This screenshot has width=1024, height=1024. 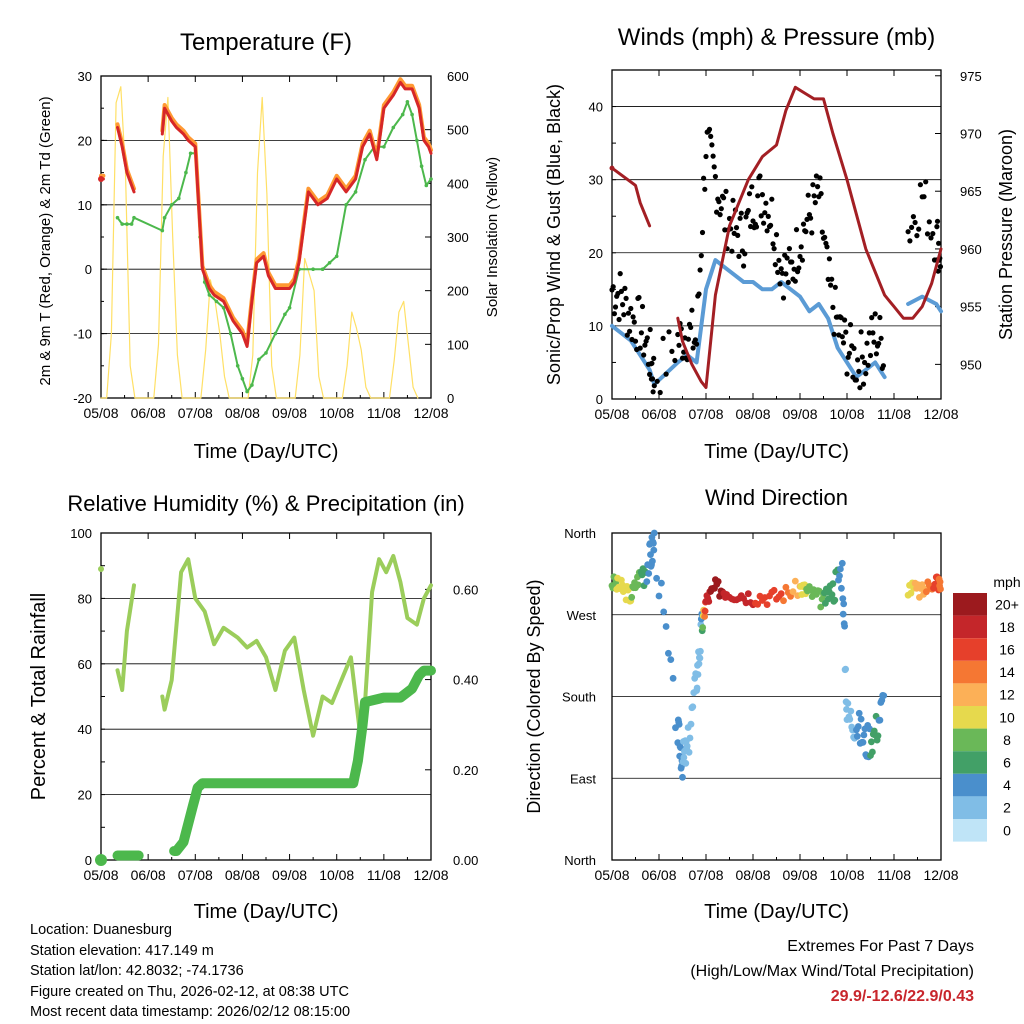 I want to click on colorbar-label: 6, so click(x=1007, y=763).